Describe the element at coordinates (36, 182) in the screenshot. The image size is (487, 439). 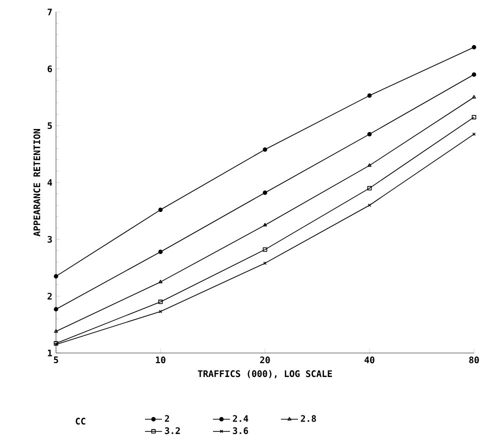
I see `y-axis-title: APPEARANCE RETENTION` at that location.